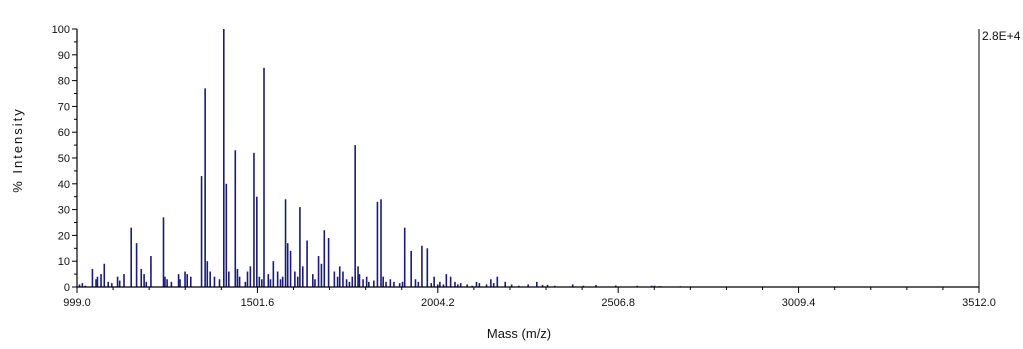 This screenshot has width=1023, height=349. I want to click on y-tick-label: 40, so click(64, 185).